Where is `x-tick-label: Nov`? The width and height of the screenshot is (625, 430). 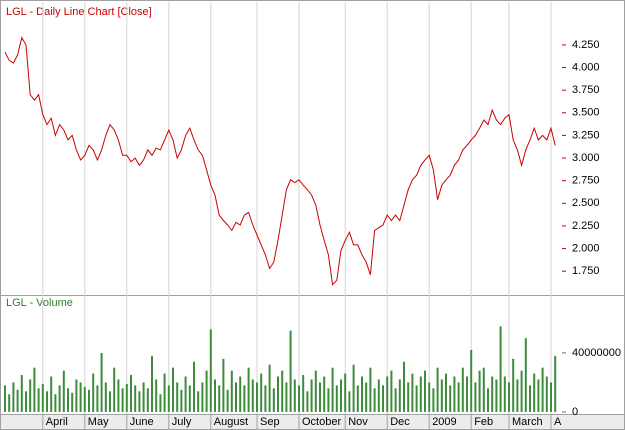 x-tick-label: Nov is located at coordinates (358, 422).